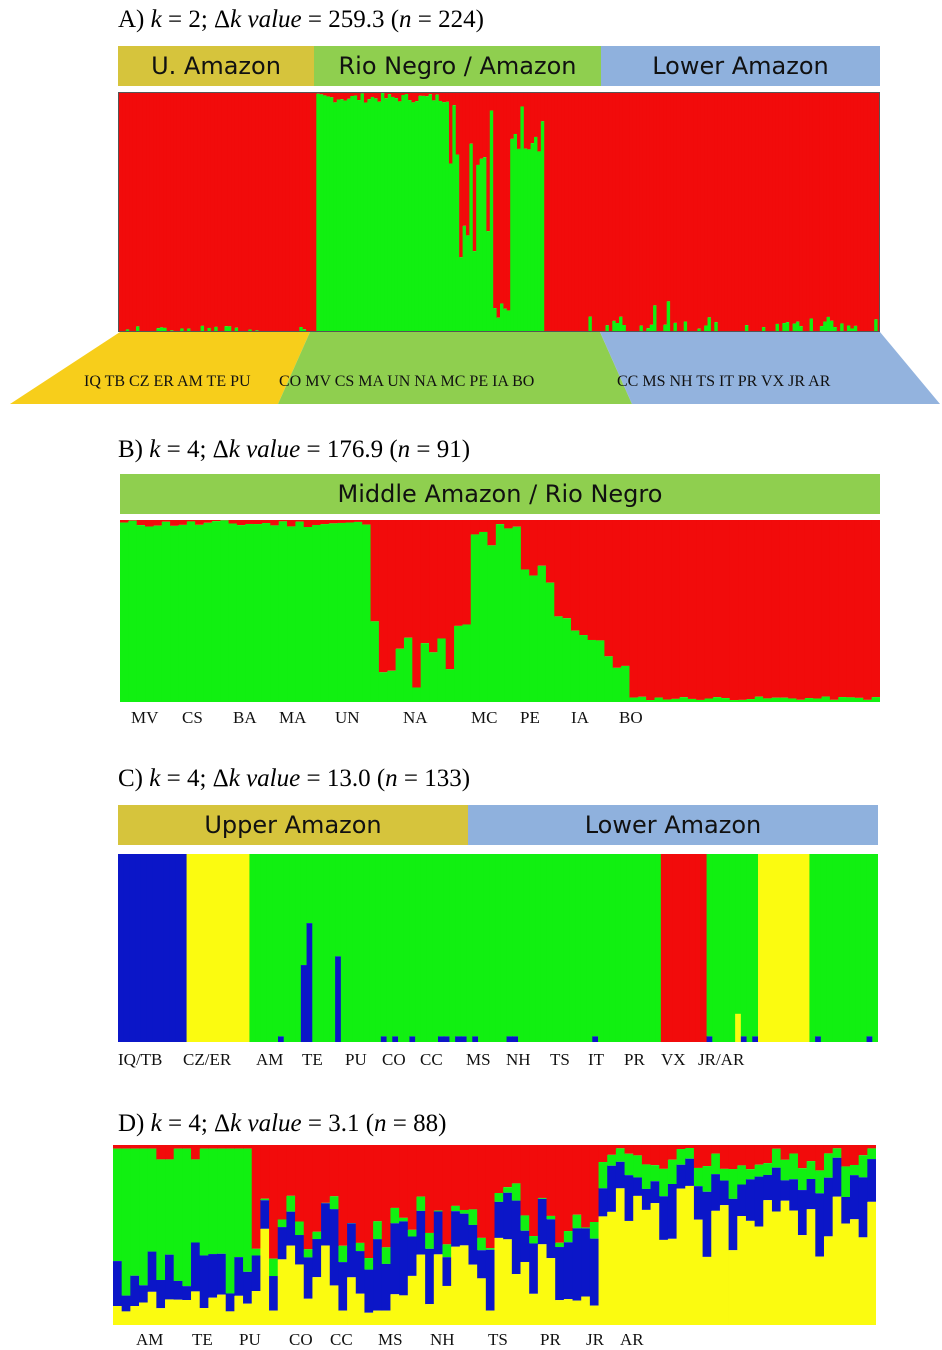 This screenshot has height=1350, width=942. Describe the element at coordinates (202, 1340) in the screenshot. I see `population-label: TE` at that location.